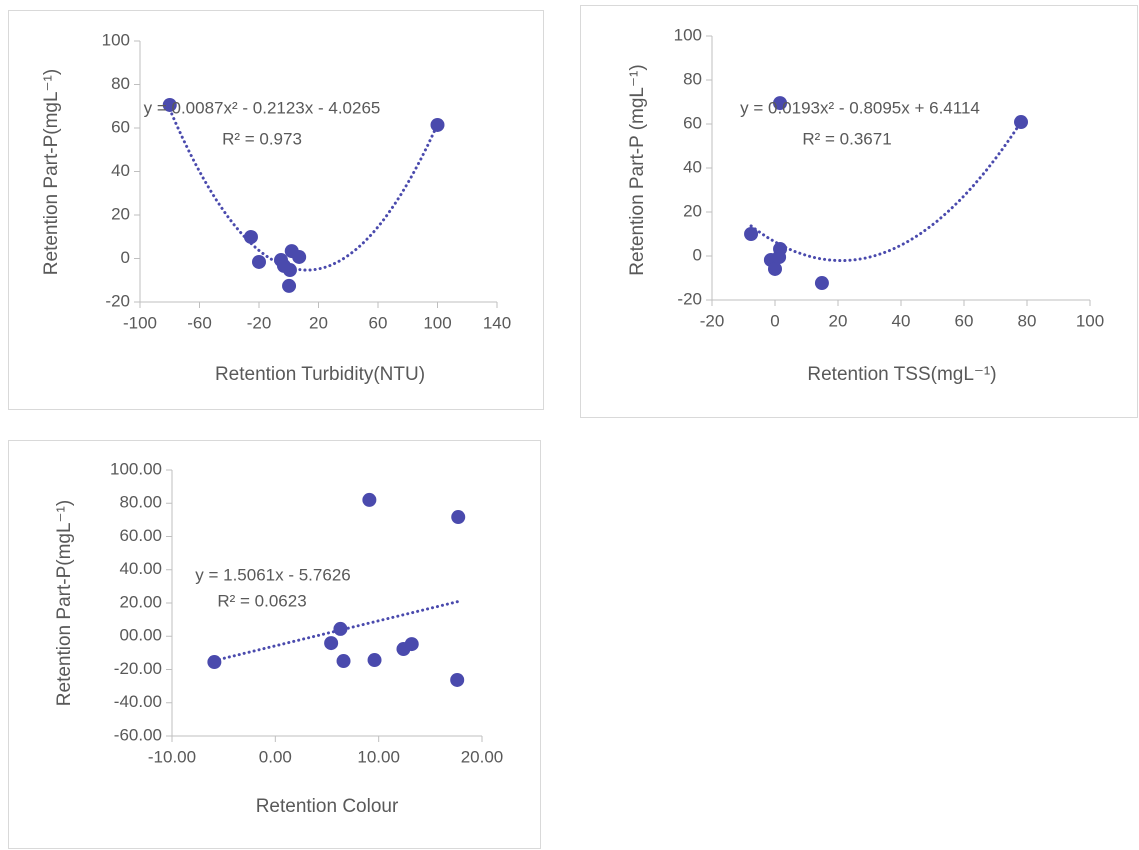 The image size is (1139, 850). Describe the element at coordinates (140, 635) in the screenshot. I see `y-tick-label: 00.00` at that location.